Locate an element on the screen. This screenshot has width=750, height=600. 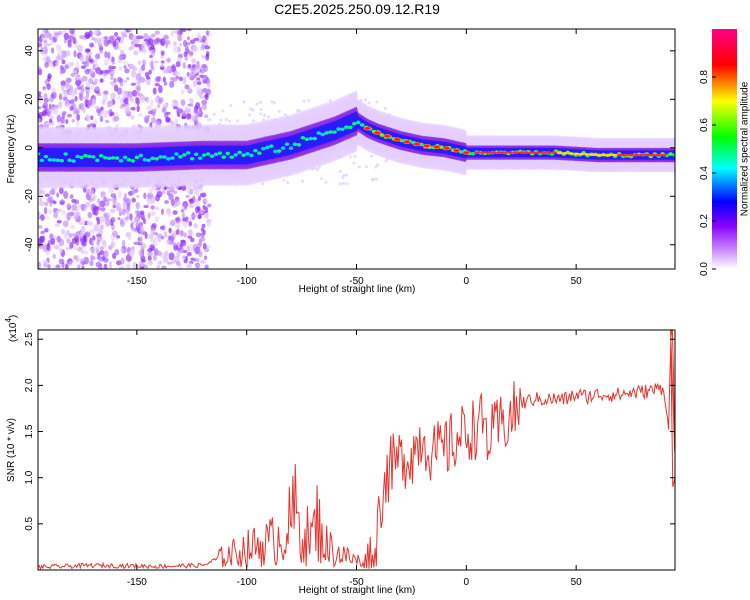
spectrogram-x-tick-label: -150 is located at coordinates (137, 281).